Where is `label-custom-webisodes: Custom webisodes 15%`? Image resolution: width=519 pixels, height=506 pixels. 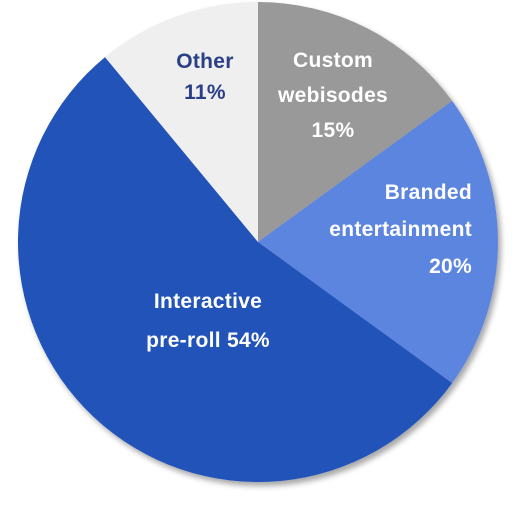
label-custom-webisodes: Custom webisodes 15% is located at coordinates (332, 95).